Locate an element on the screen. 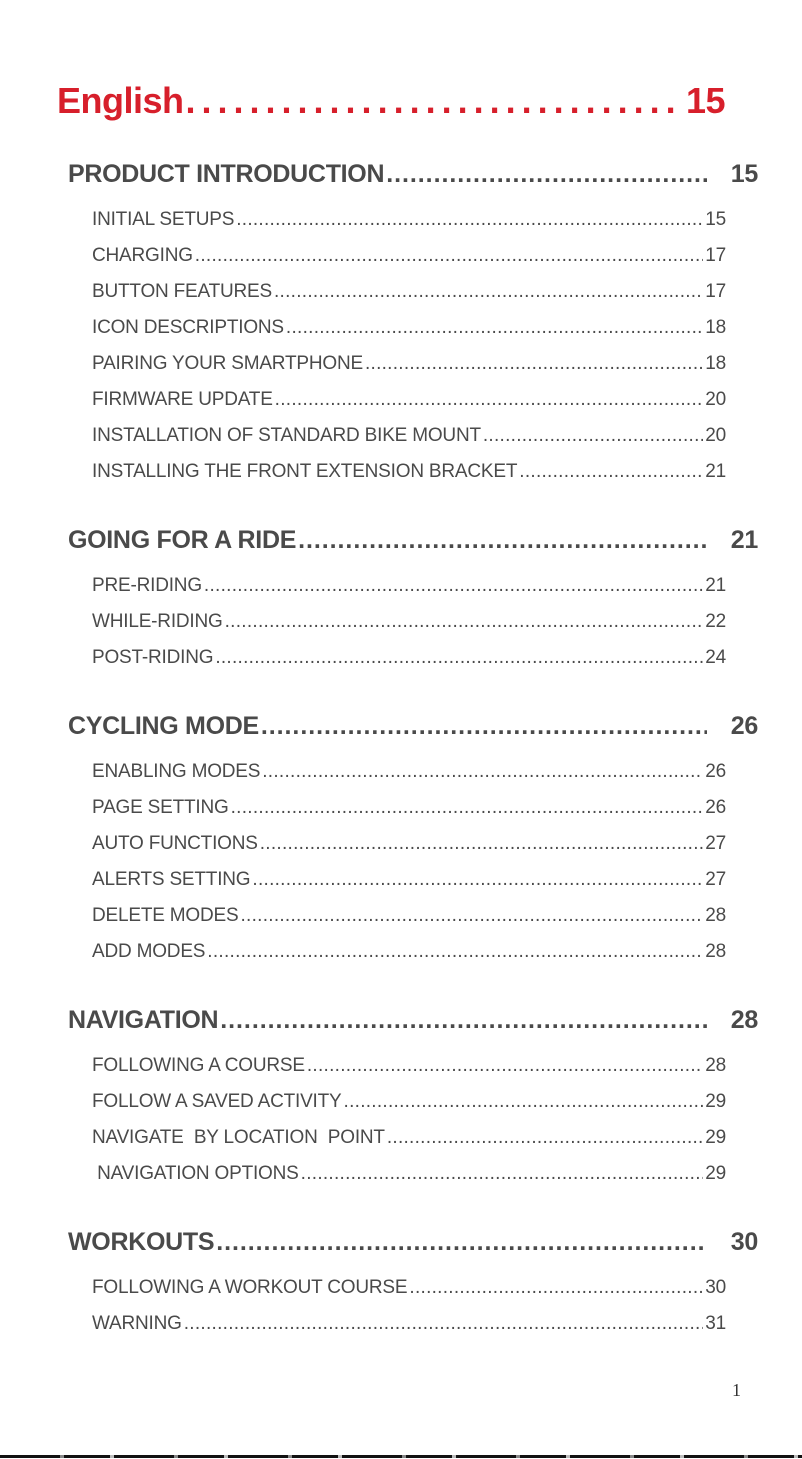  toc-entry: ADD MODES 28 is located at coordinates (409, 952).